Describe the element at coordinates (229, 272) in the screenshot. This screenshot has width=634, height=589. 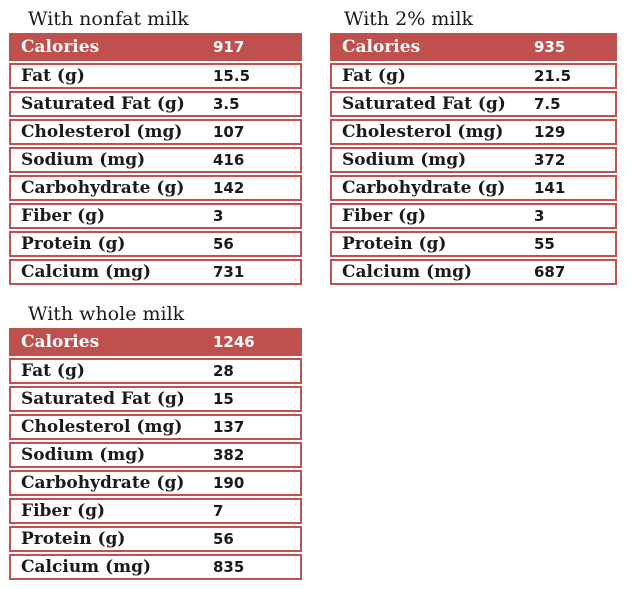
I see `row-value: 731` at that location.